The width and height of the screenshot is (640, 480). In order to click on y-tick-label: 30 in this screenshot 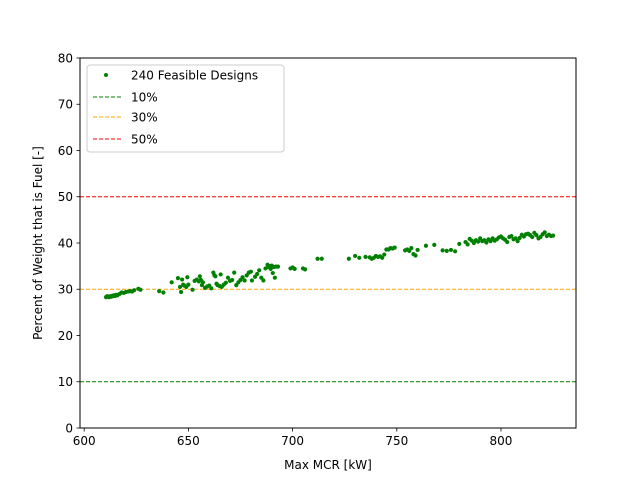, I will do `click(65, 290)`.